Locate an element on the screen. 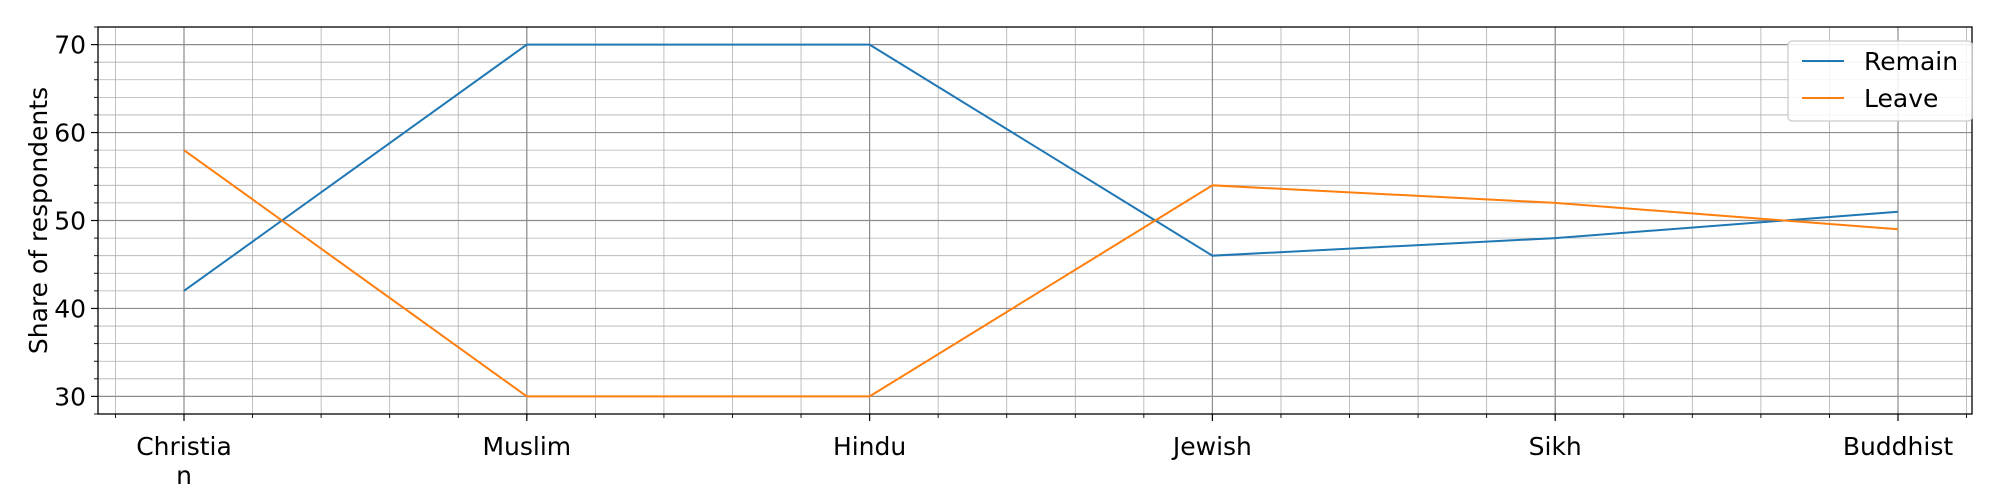 This screenshot has height=500, width=2000. y-axis-label: Share of respondents is located at coordinates (38, 220).